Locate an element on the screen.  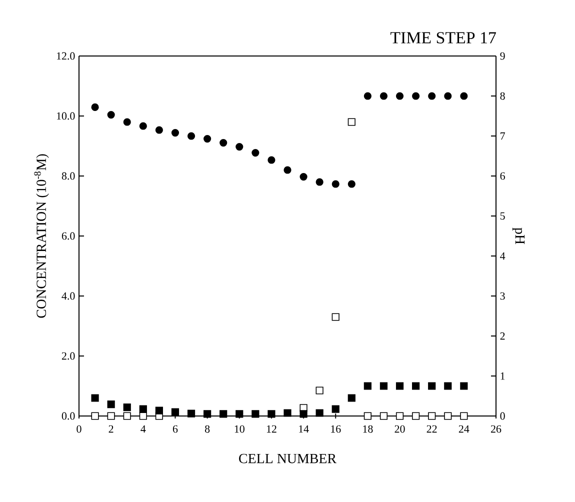
x-tick-label: 22 is located at coordinates (431, 429).